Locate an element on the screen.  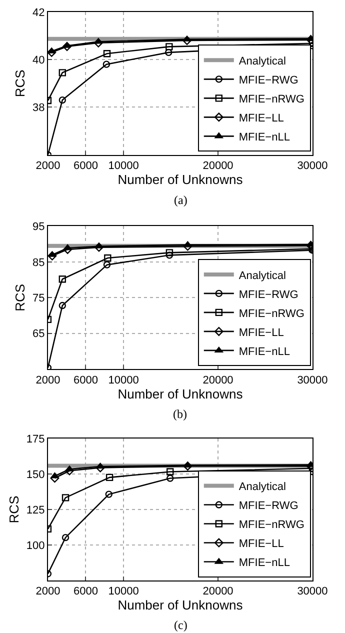
text: (c) is located at coordinates (181, 625).